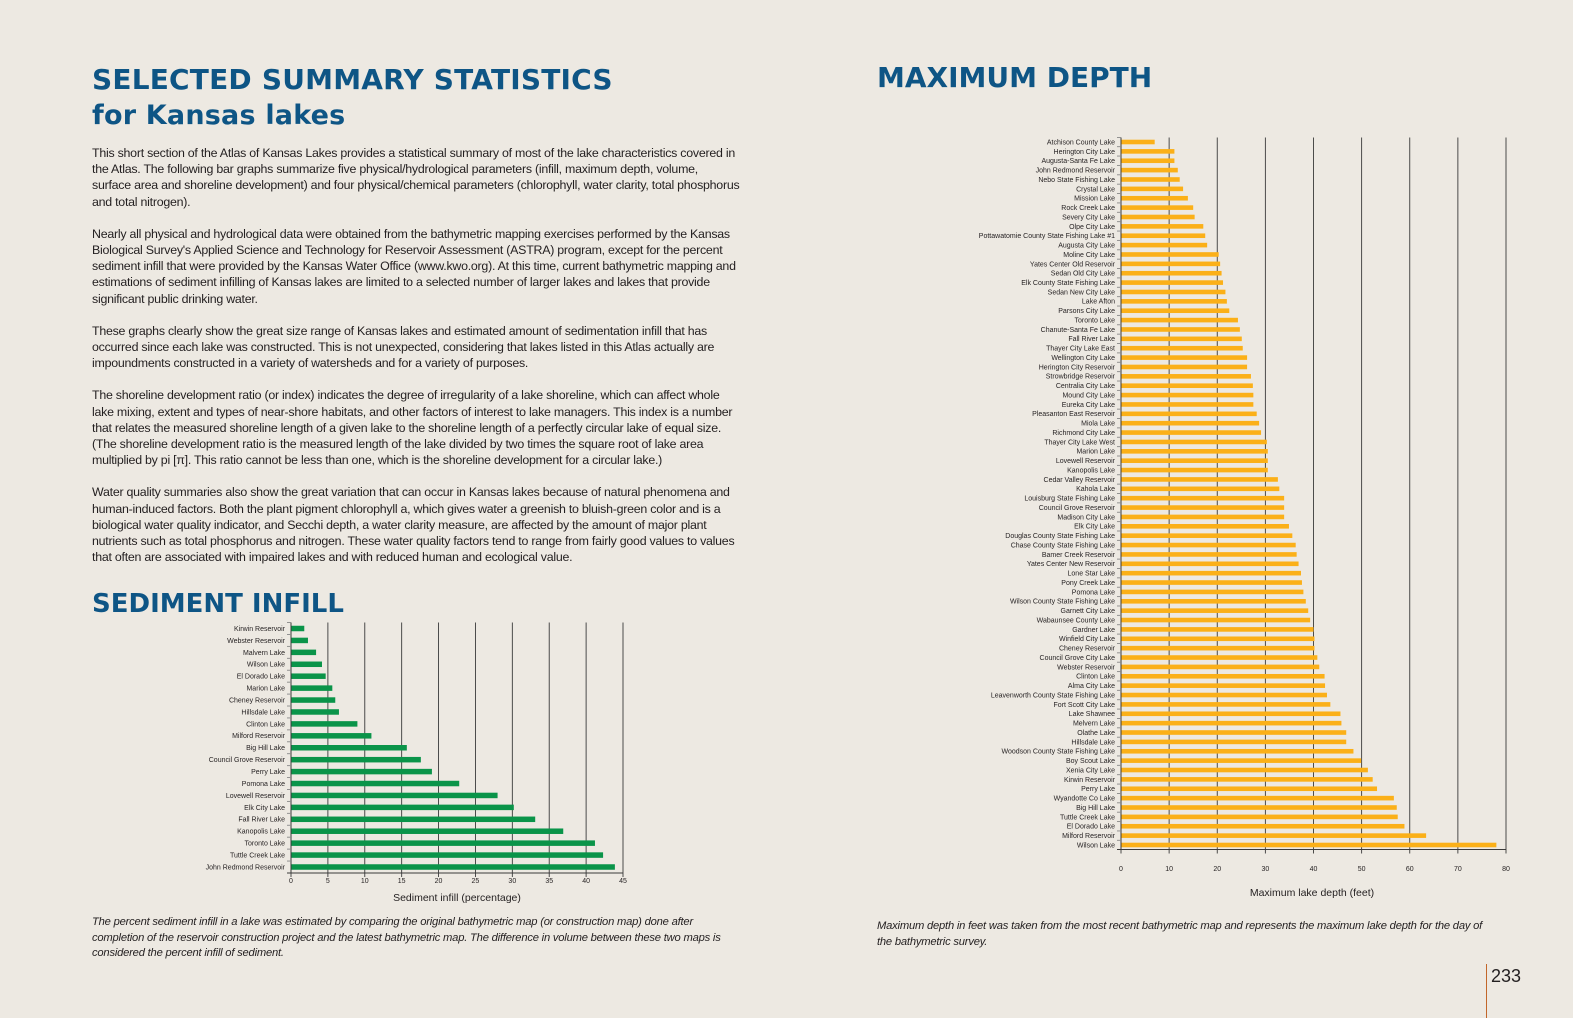  What do you see at coordinates (1090, 761) in the screenshot?
I see `category-label: Boy Scout Lake` at bounding box center [1090, 761].